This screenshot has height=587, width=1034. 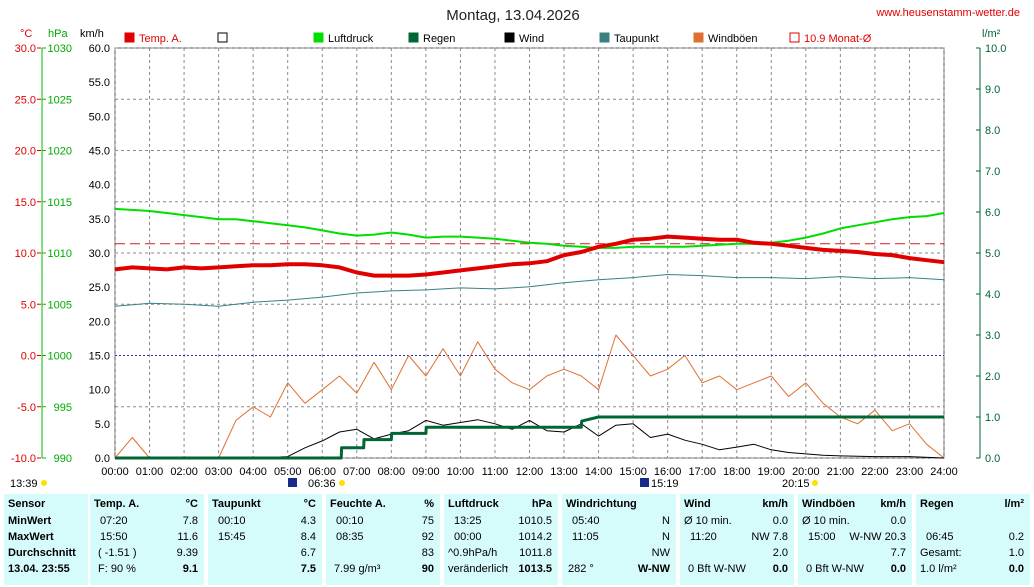 What do you see at coordinates (351, 39) in the screenshot?
I see `legend-label: Luftdruck` at bounding box center [351, 39].